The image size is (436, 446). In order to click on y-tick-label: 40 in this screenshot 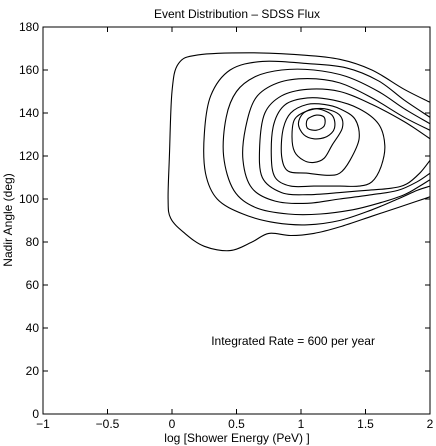, I will do `click(33, 328)`.